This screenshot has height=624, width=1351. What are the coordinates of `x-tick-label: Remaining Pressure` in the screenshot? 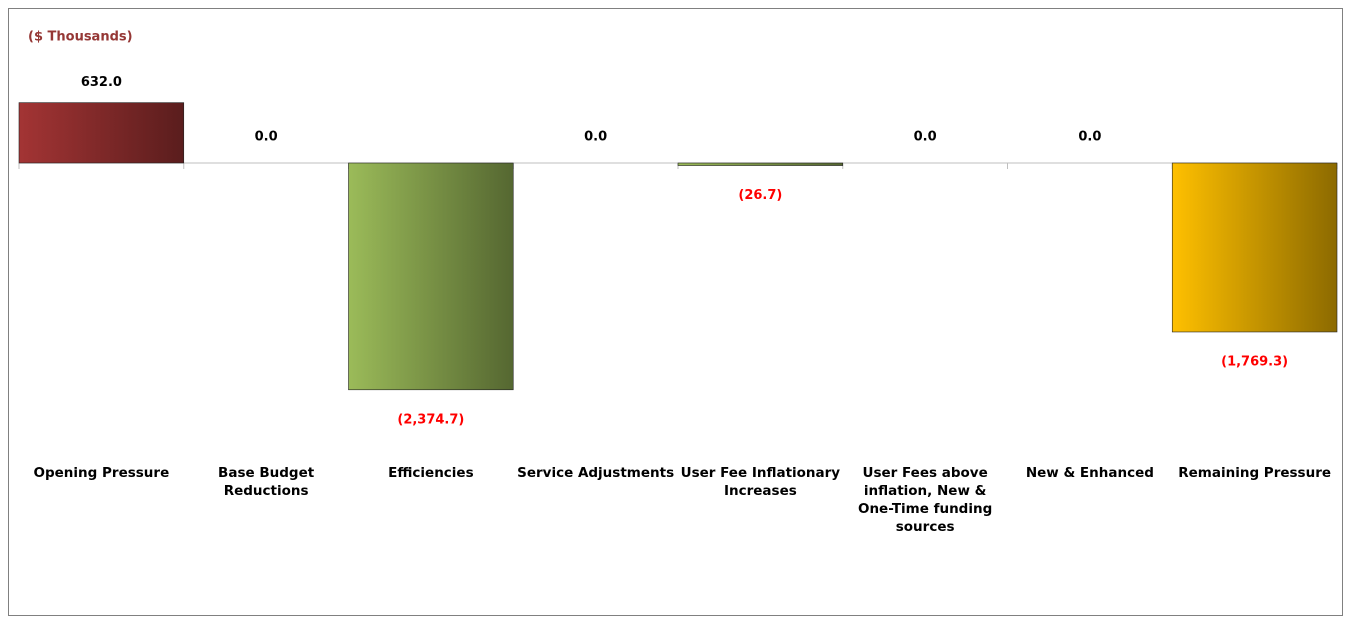 It's located at (1255, 473).